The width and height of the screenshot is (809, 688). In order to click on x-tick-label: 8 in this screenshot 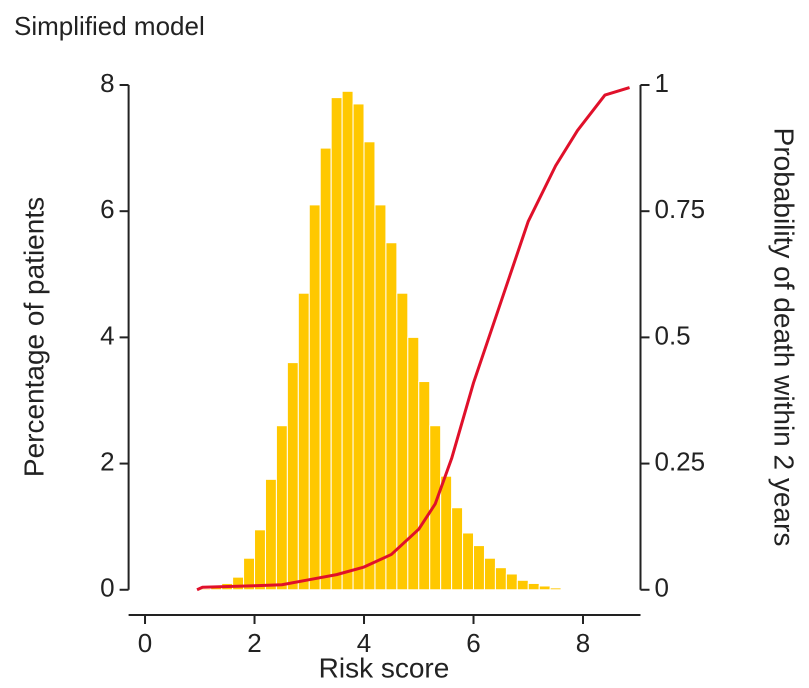, I will do `click(583, 643)`.